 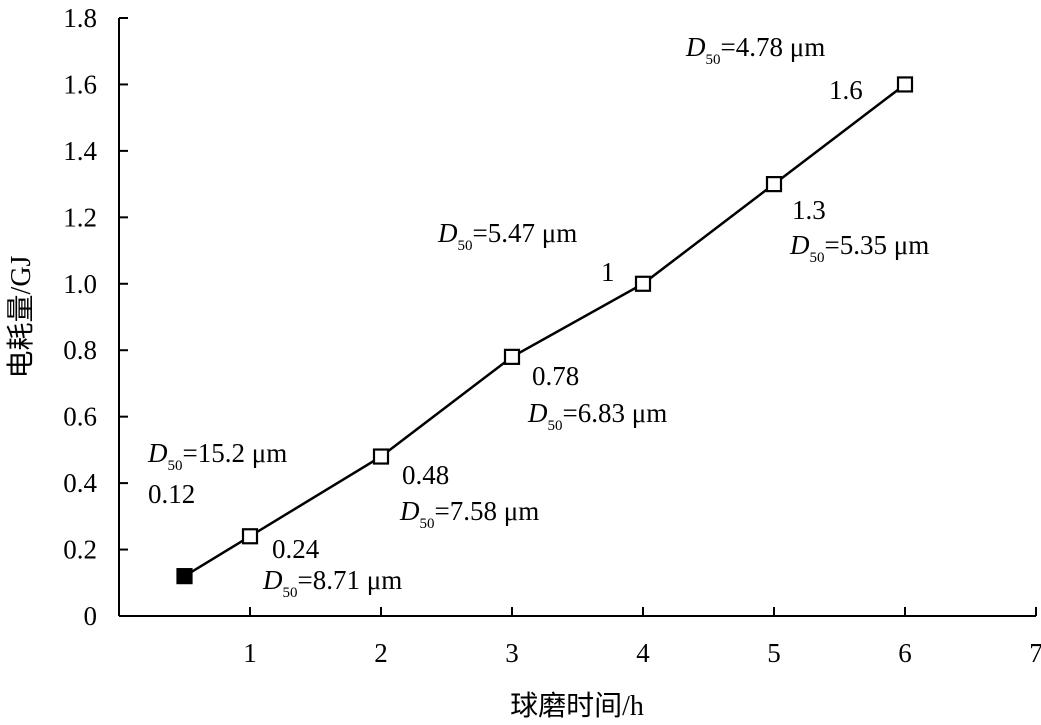 What do you see at coordinates (905, 653) in the screenshot?
I see `x-tick-label: 6` at bounding box center [905, 653].